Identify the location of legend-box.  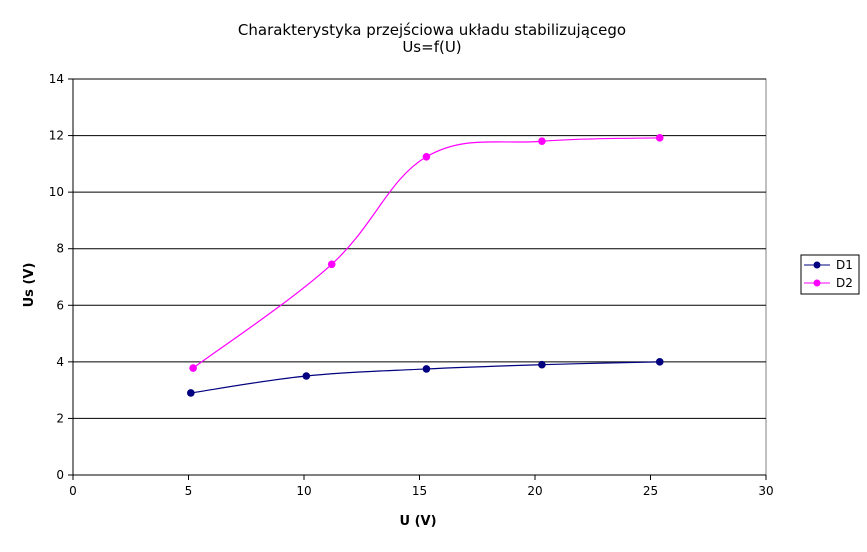
(830, 274).